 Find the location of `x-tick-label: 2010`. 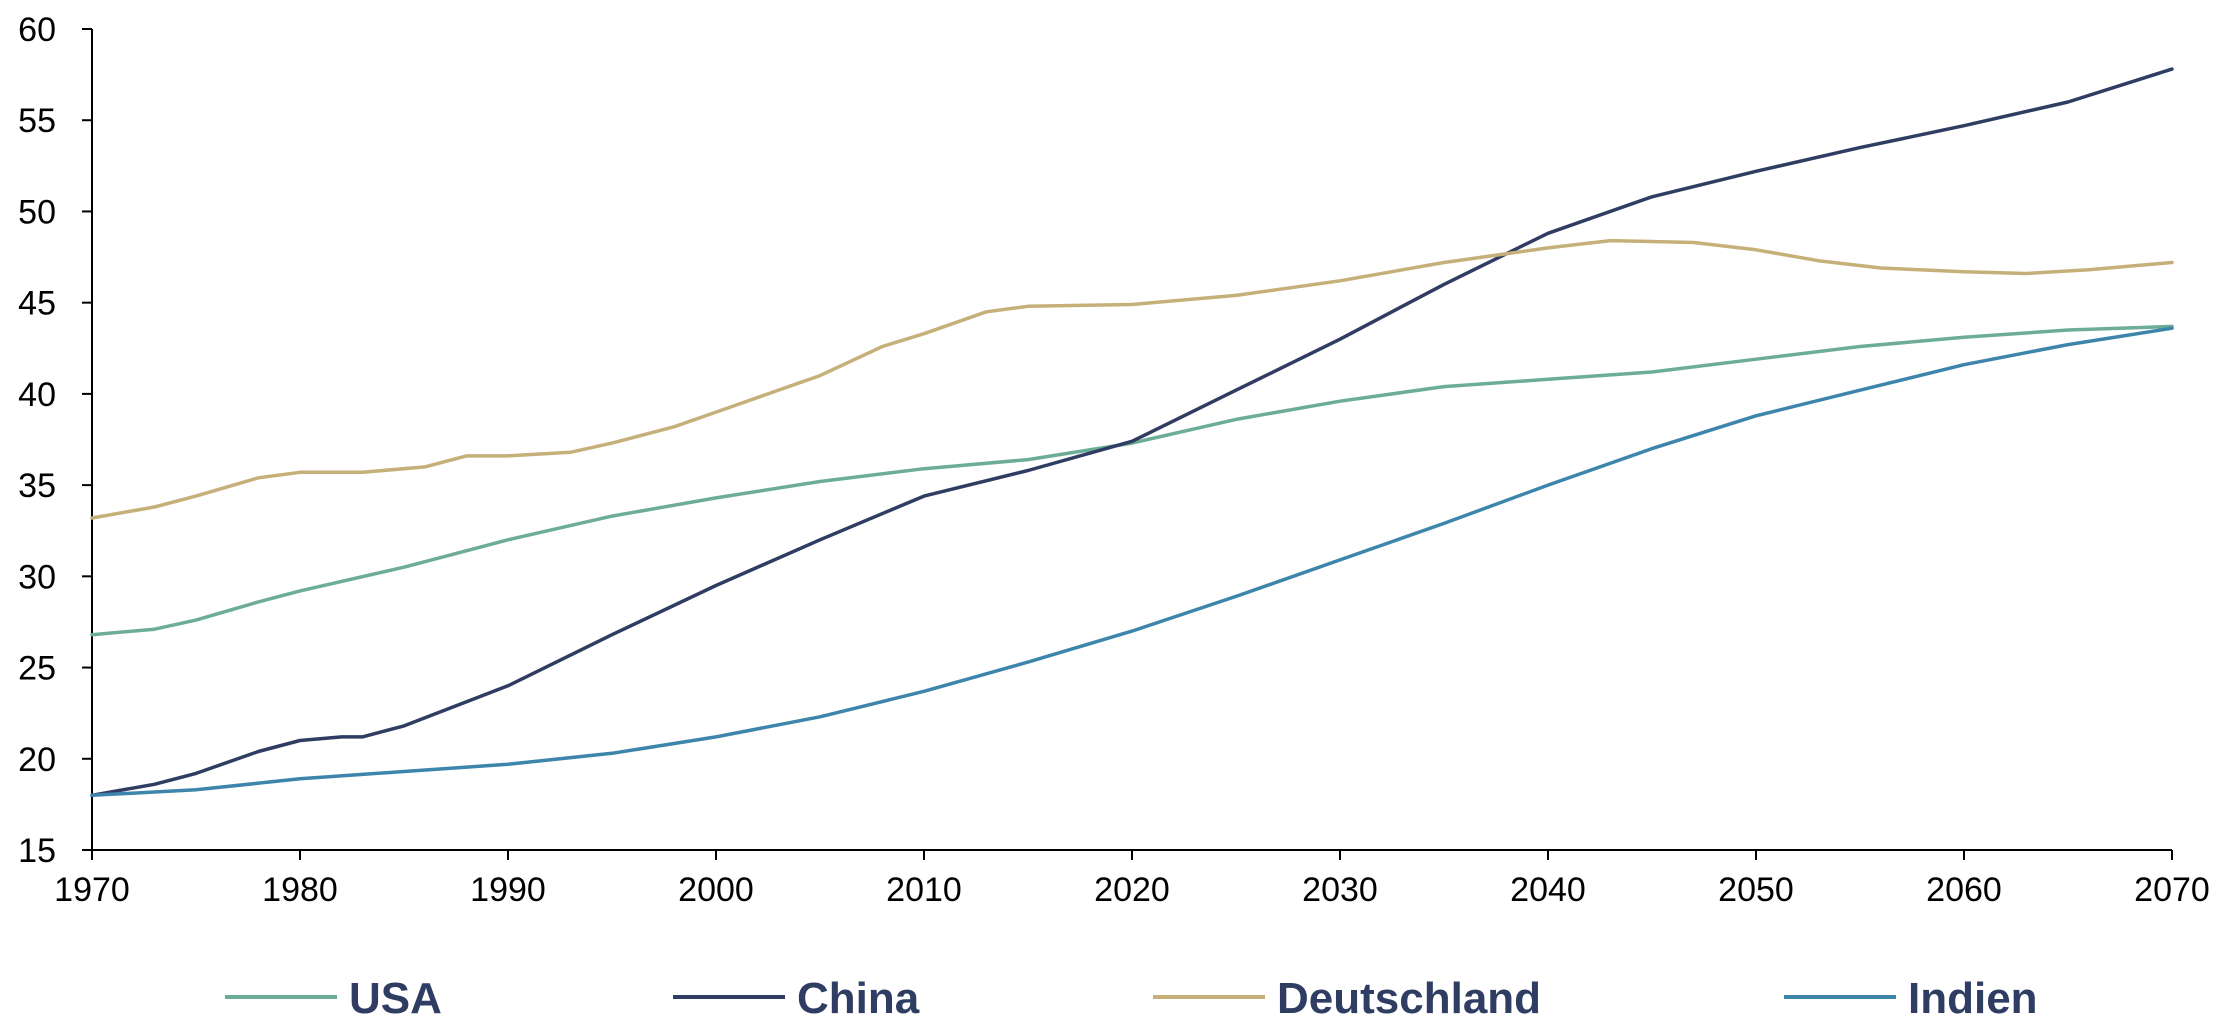

x-tick-label: 2010 is located at coordinates (924, 890).